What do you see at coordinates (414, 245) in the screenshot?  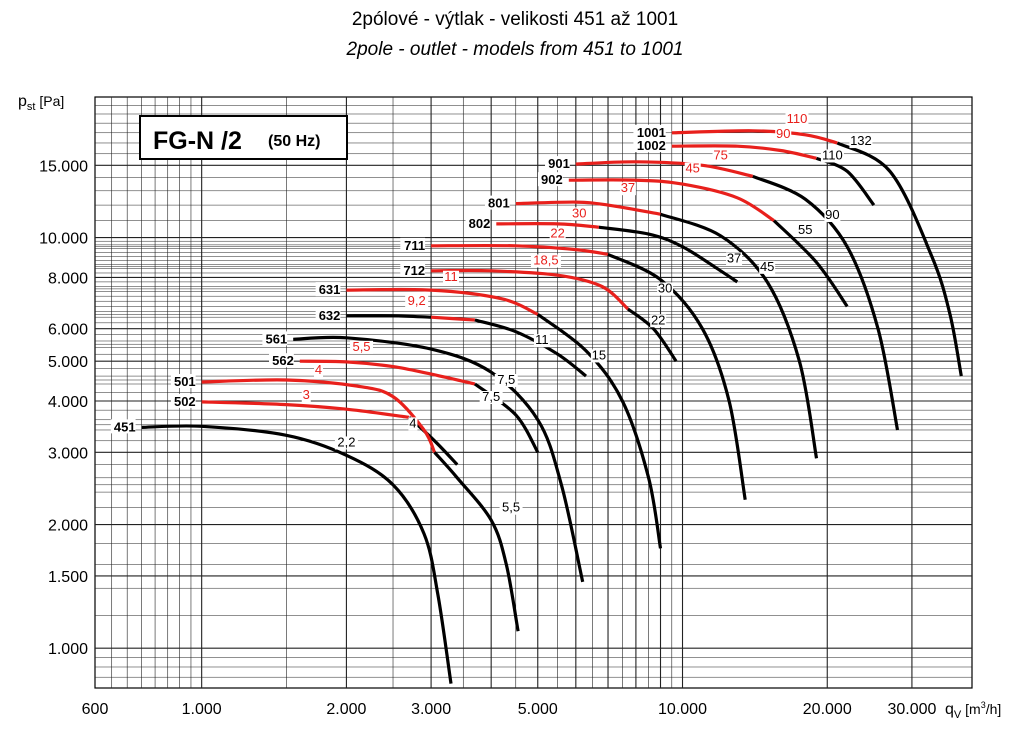 I see `model-label: 711` at bounding box center [414, 245].